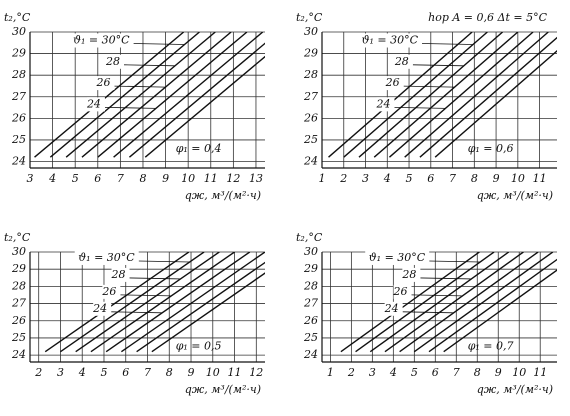 The image size is (570, 416). Describe the element at coordinates (310, 320) in the screenshot. I see `y-tick-label: 26` at that location.